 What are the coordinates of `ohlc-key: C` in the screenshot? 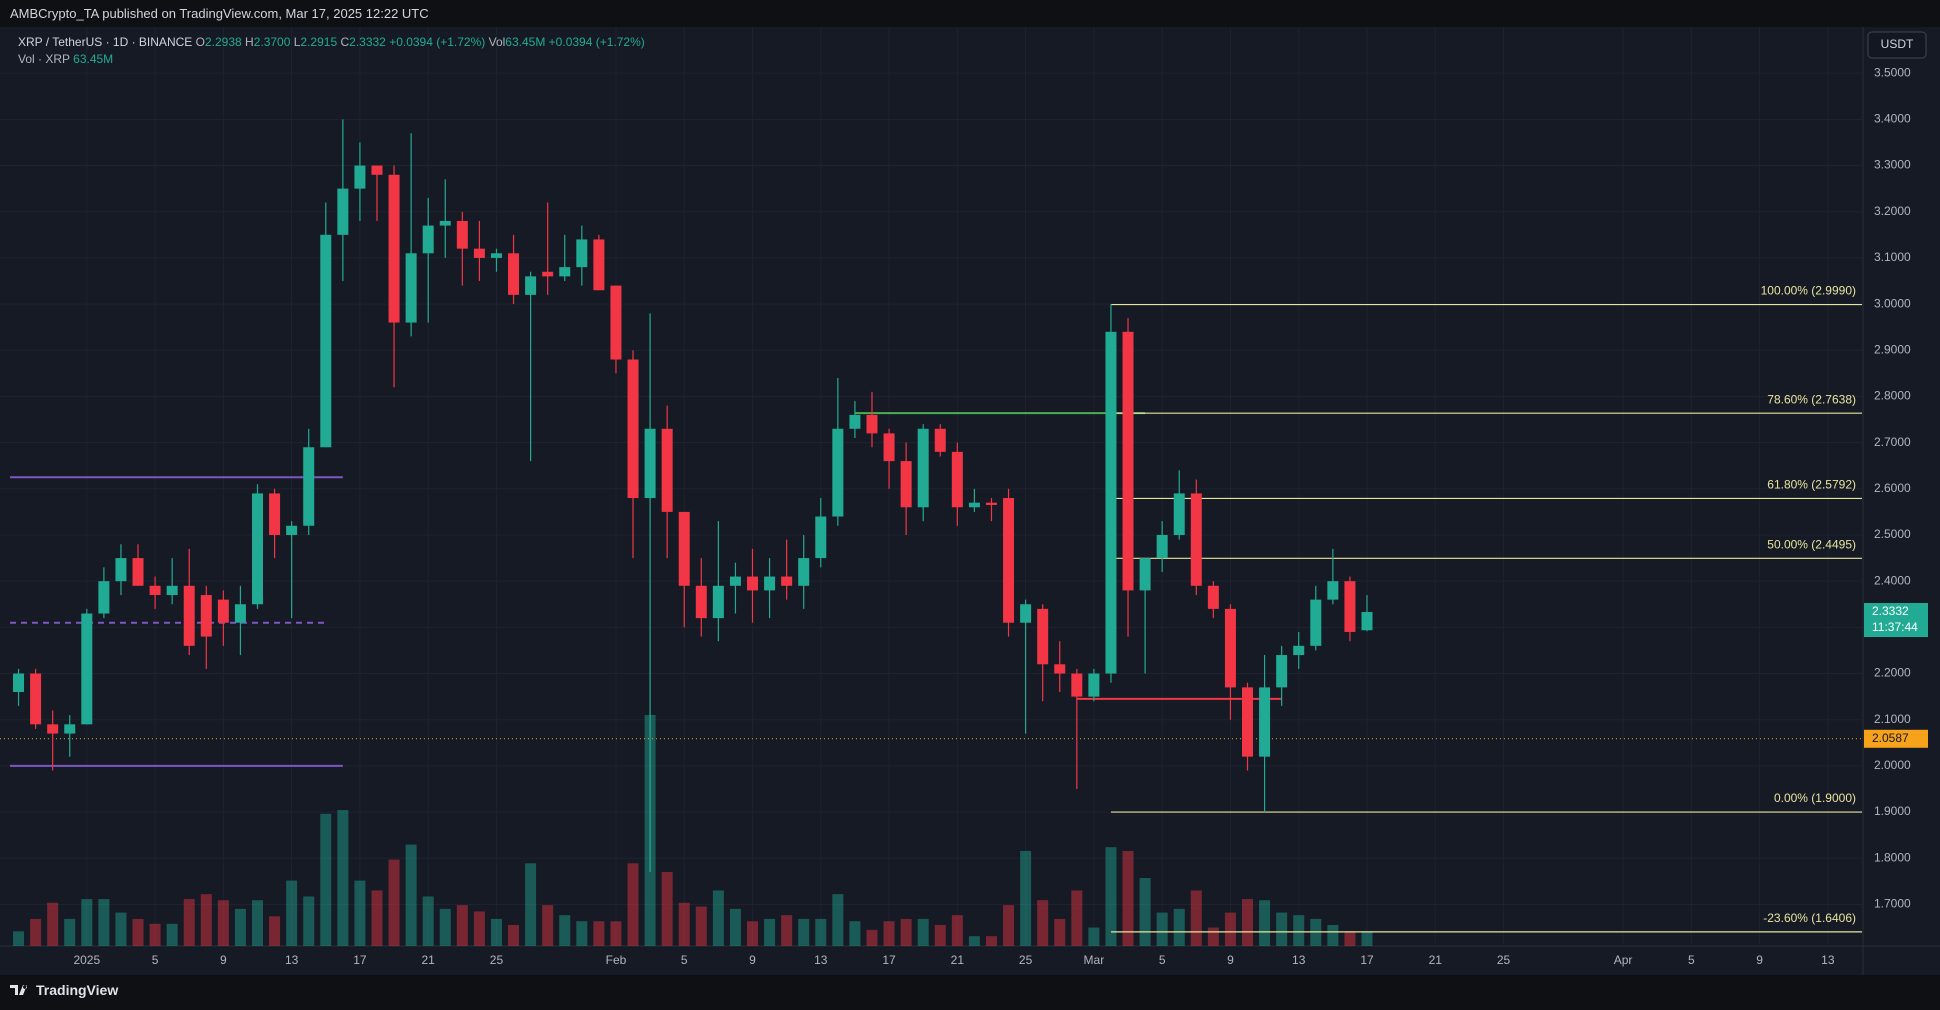 It's located at (345, 42).